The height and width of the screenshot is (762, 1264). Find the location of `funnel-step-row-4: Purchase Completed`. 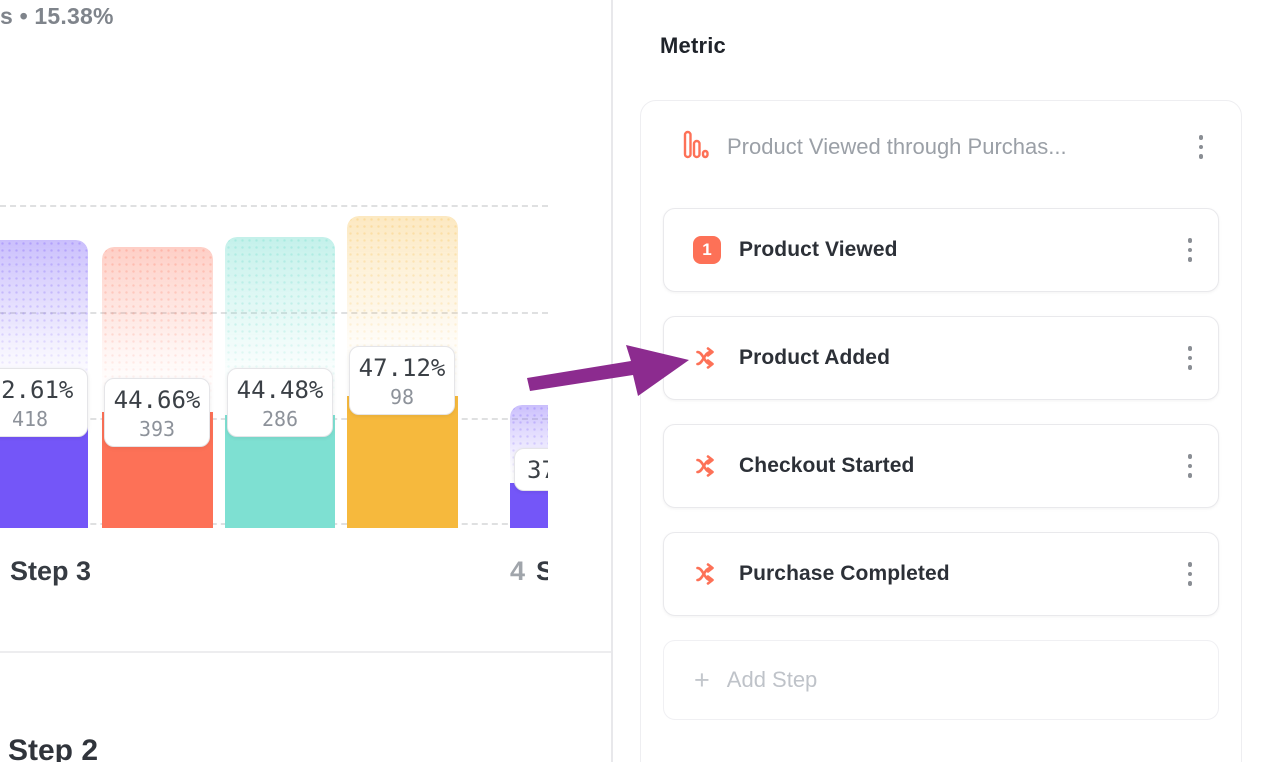

funnel-step-row-4: Purchase Completed is located at coordinates (941, 574).